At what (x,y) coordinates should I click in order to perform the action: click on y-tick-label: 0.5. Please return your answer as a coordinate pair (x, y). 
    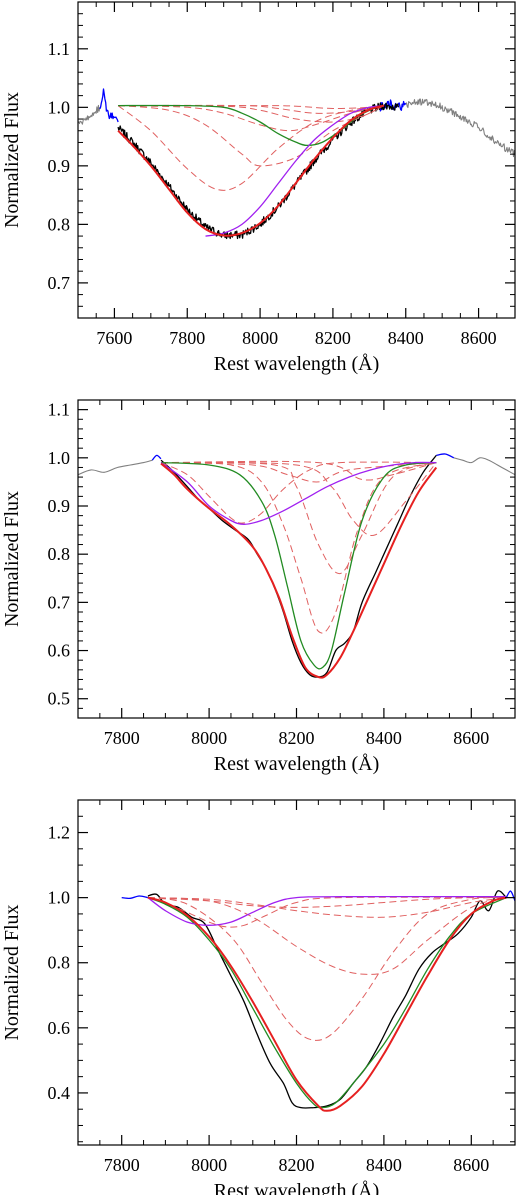
    Looking at the image, I should click on (59, 699).